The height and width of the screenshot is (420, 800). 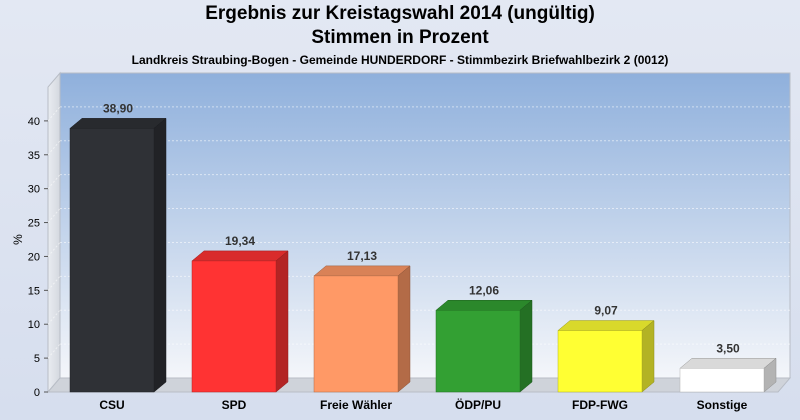 I want to click on y-tick-label: 35, so click(x=34, y=156).